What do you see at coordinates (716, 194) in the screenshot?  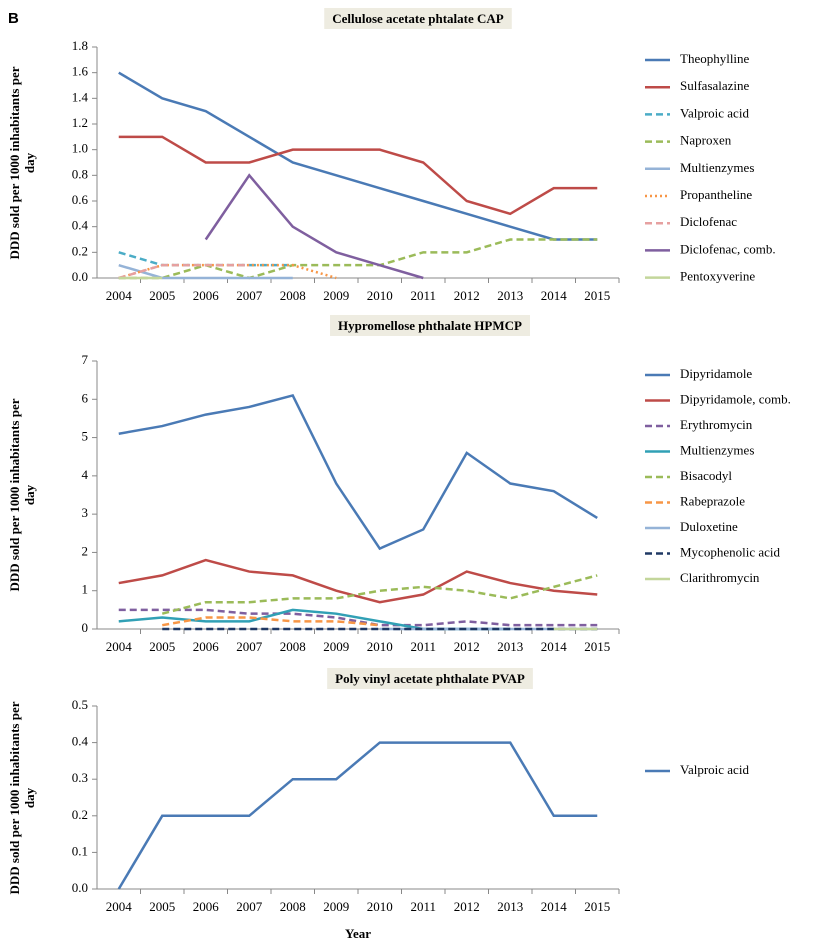 I see `legend-label: Propantheline` at bounding box center [716, 194].